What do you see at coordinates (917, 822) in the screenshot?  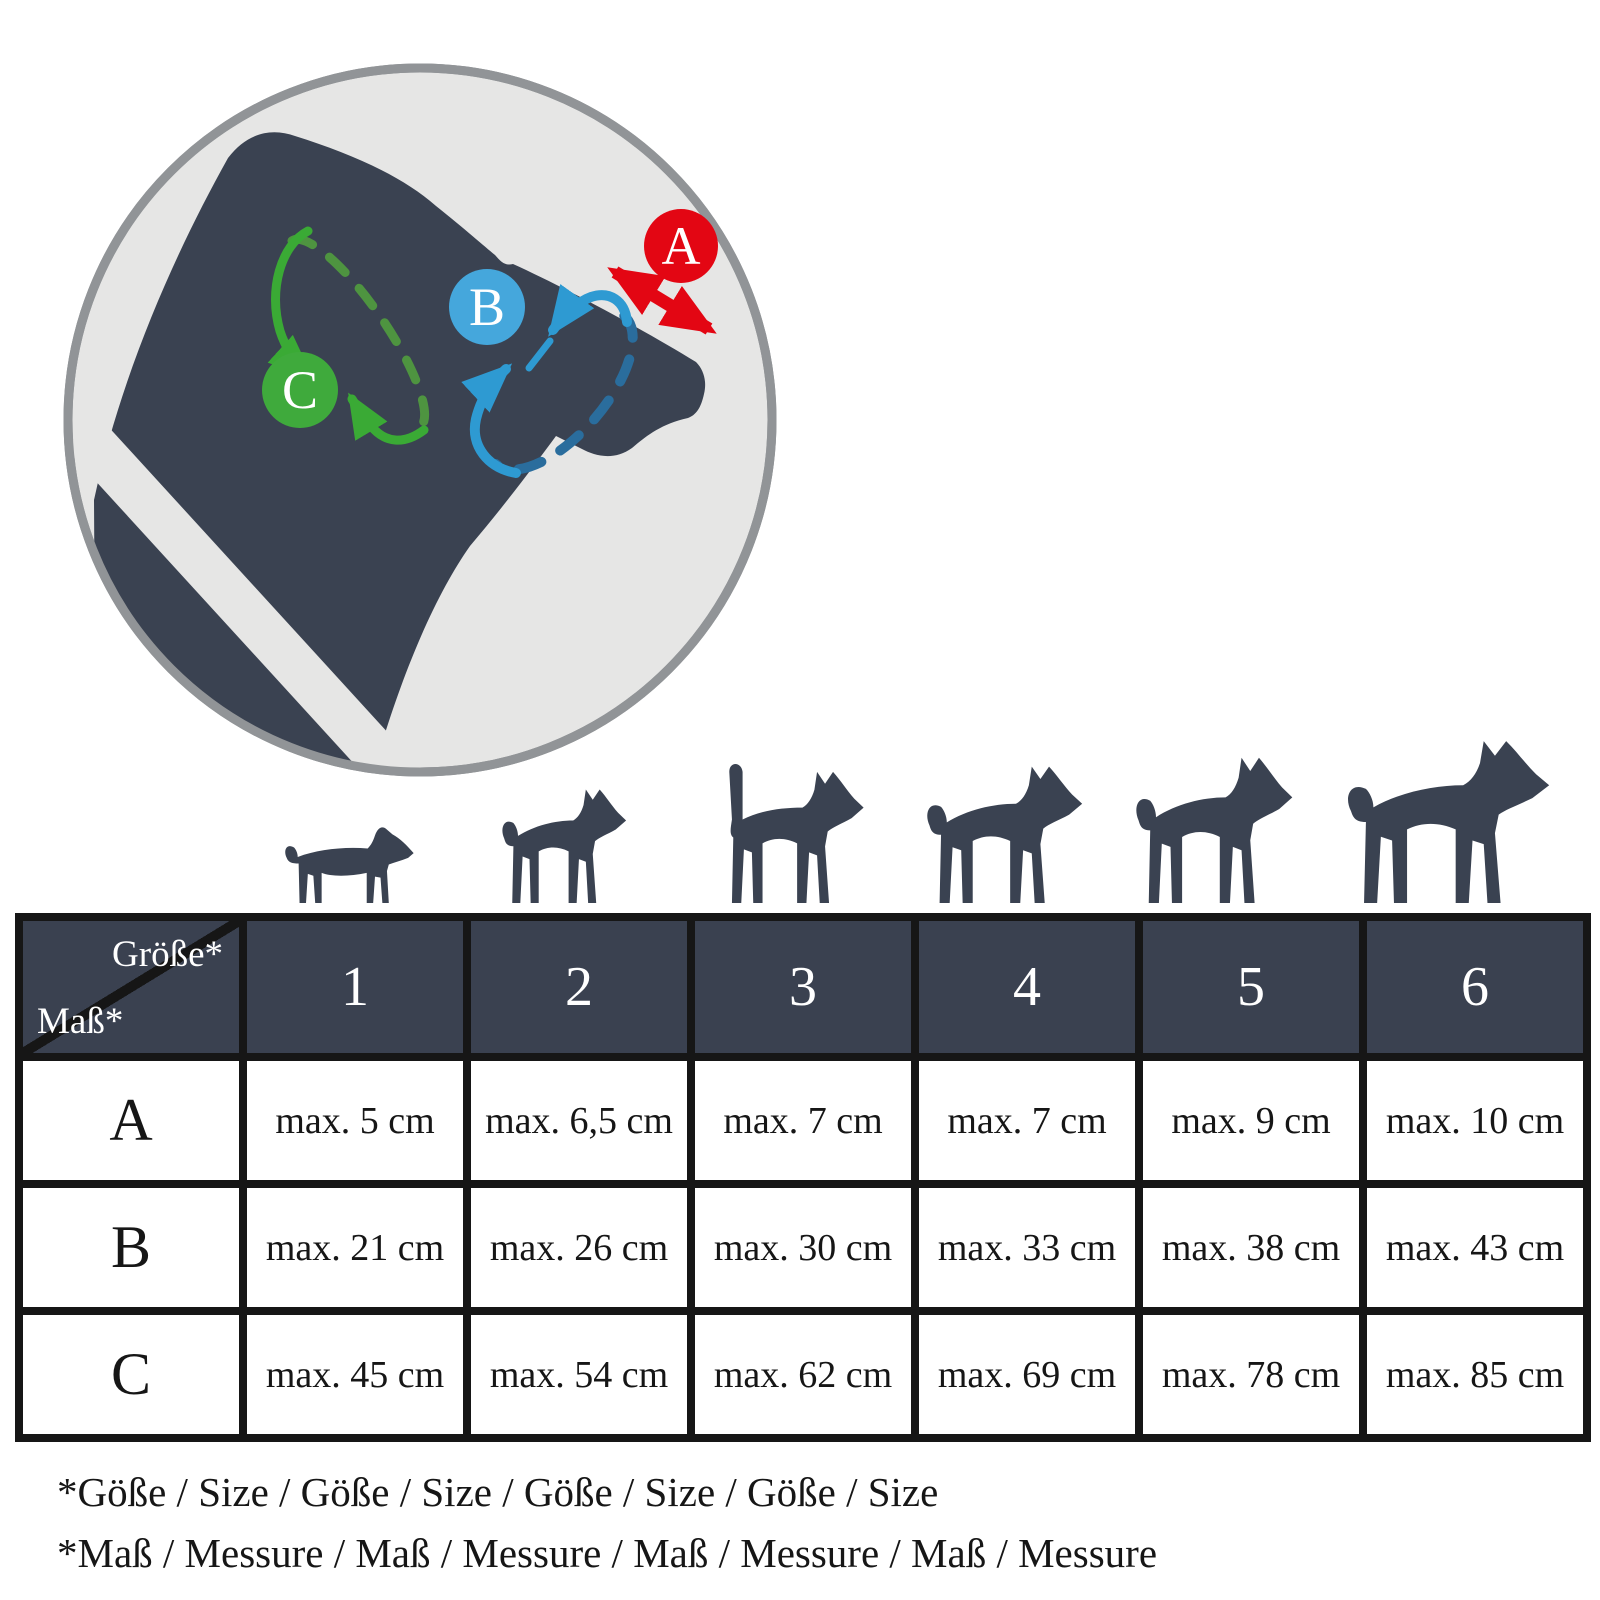 I see `dog-size-row` at bounding box center [917, 822].